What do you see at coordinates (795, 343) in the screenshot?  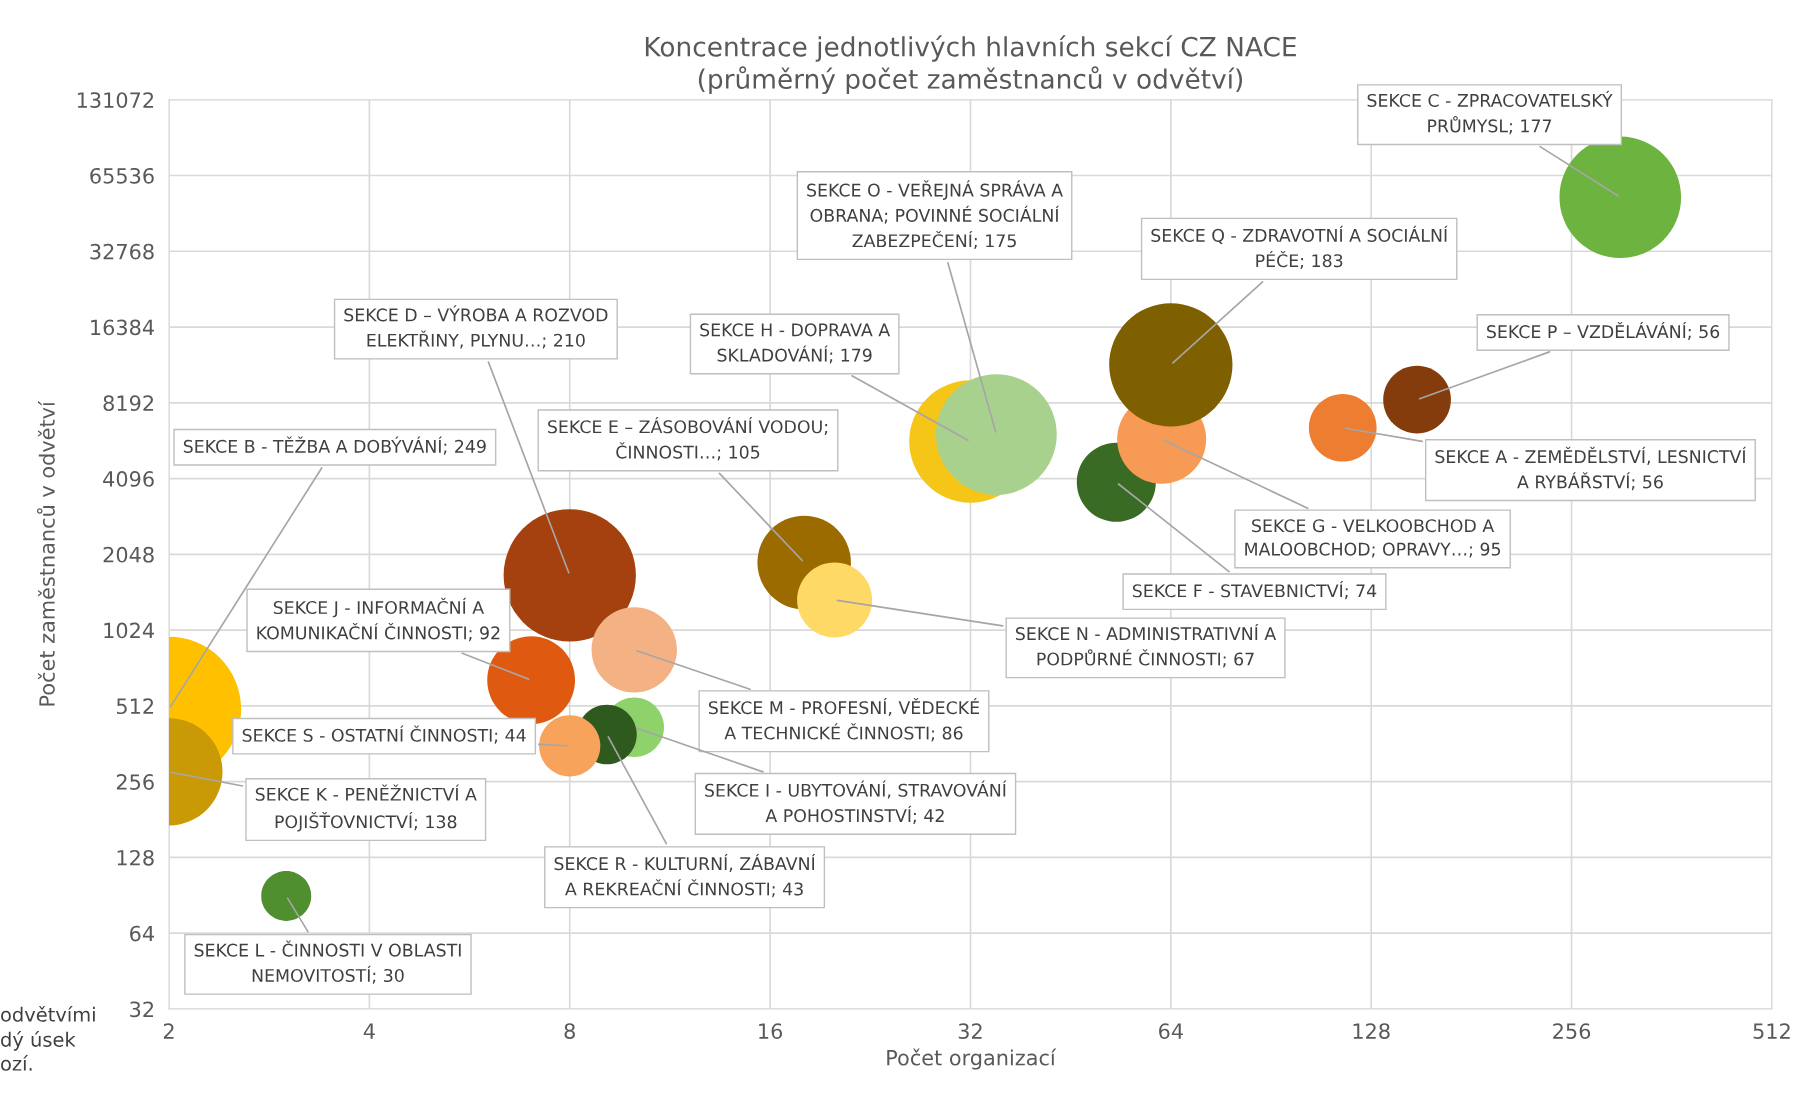 I see `annotation: SEKCE H - DOPRAVA A SKLADOVÁNÍ; 179` at bounding box center [795, 343].